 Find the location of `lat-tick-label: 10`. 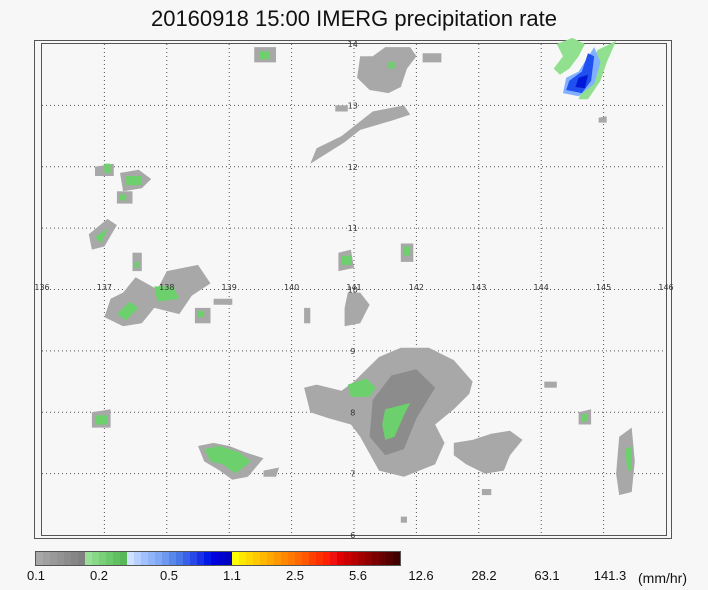

lat-tick-label: 10 is located at coordinates (353, 290).